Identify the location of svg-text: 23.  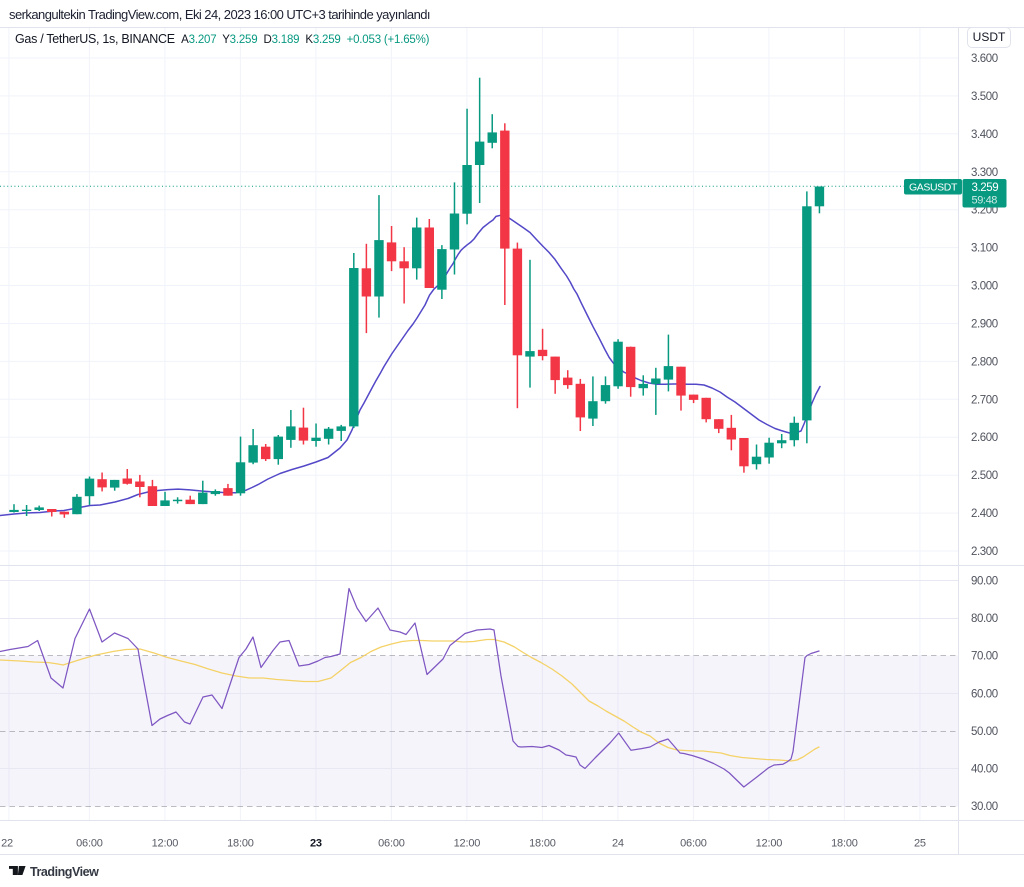
(316, 844).